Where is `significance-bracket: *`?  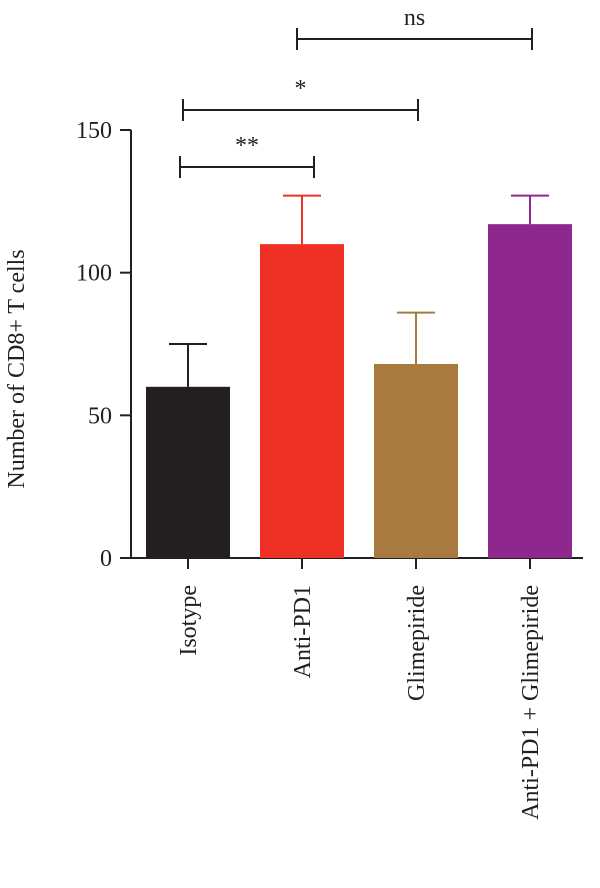
significance-bracket: * is located at coordinates (300, 98).